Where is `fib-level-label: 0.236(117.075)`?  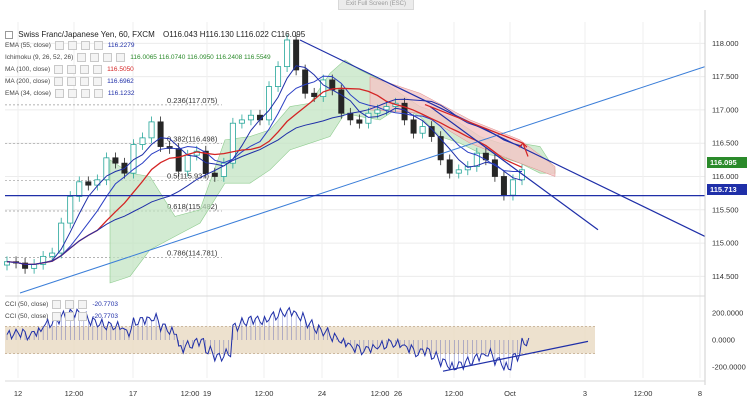 fib-level-label: 0.236(117.075) is located at coordinates (192, 100).